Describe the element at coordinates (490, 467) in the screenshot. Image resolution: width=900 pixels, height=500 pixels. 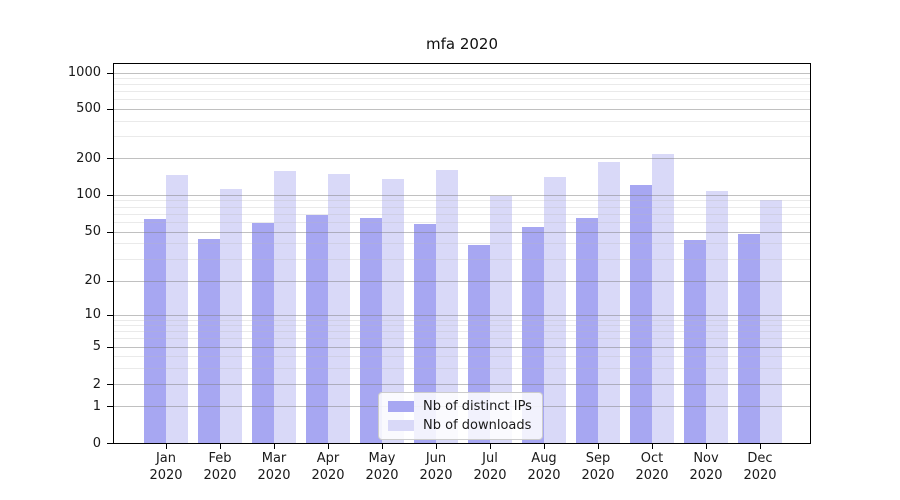
I see `x-tick-label-jul: Jul 2020` at that location.